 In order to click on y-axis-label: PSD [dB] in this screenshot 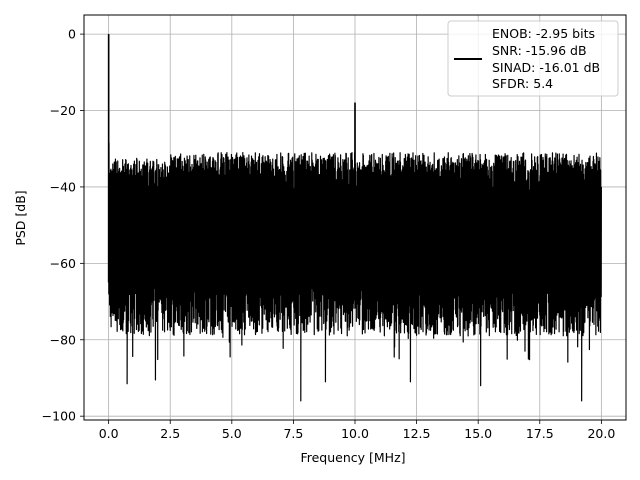, I will do `click(20, 217)`.